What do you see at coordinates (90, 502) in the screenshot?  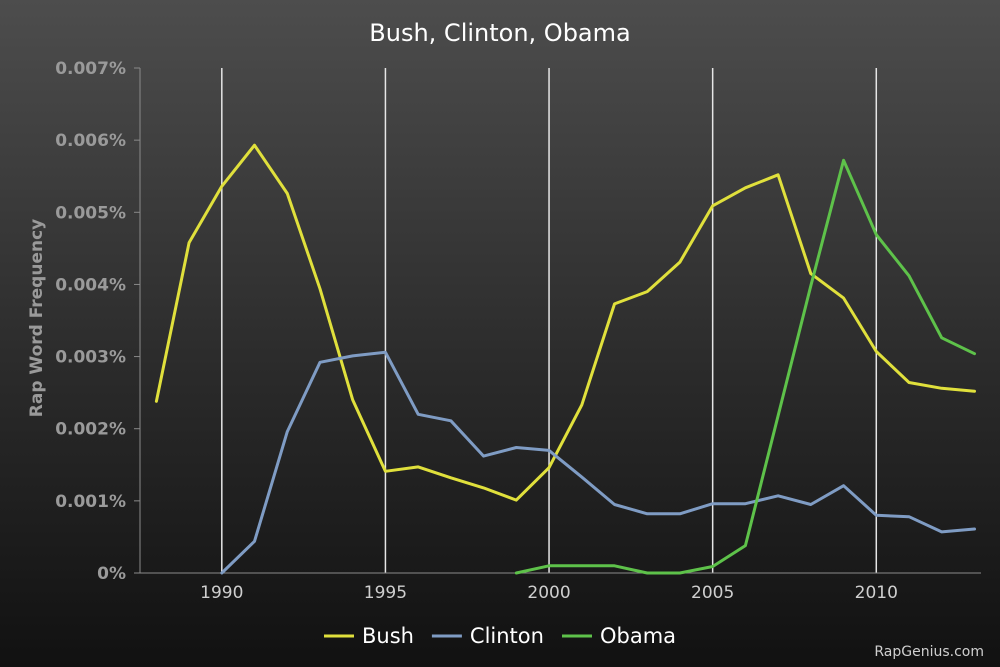 I see `y-tick-label: 0.001%` at bounding box center [90, 502].